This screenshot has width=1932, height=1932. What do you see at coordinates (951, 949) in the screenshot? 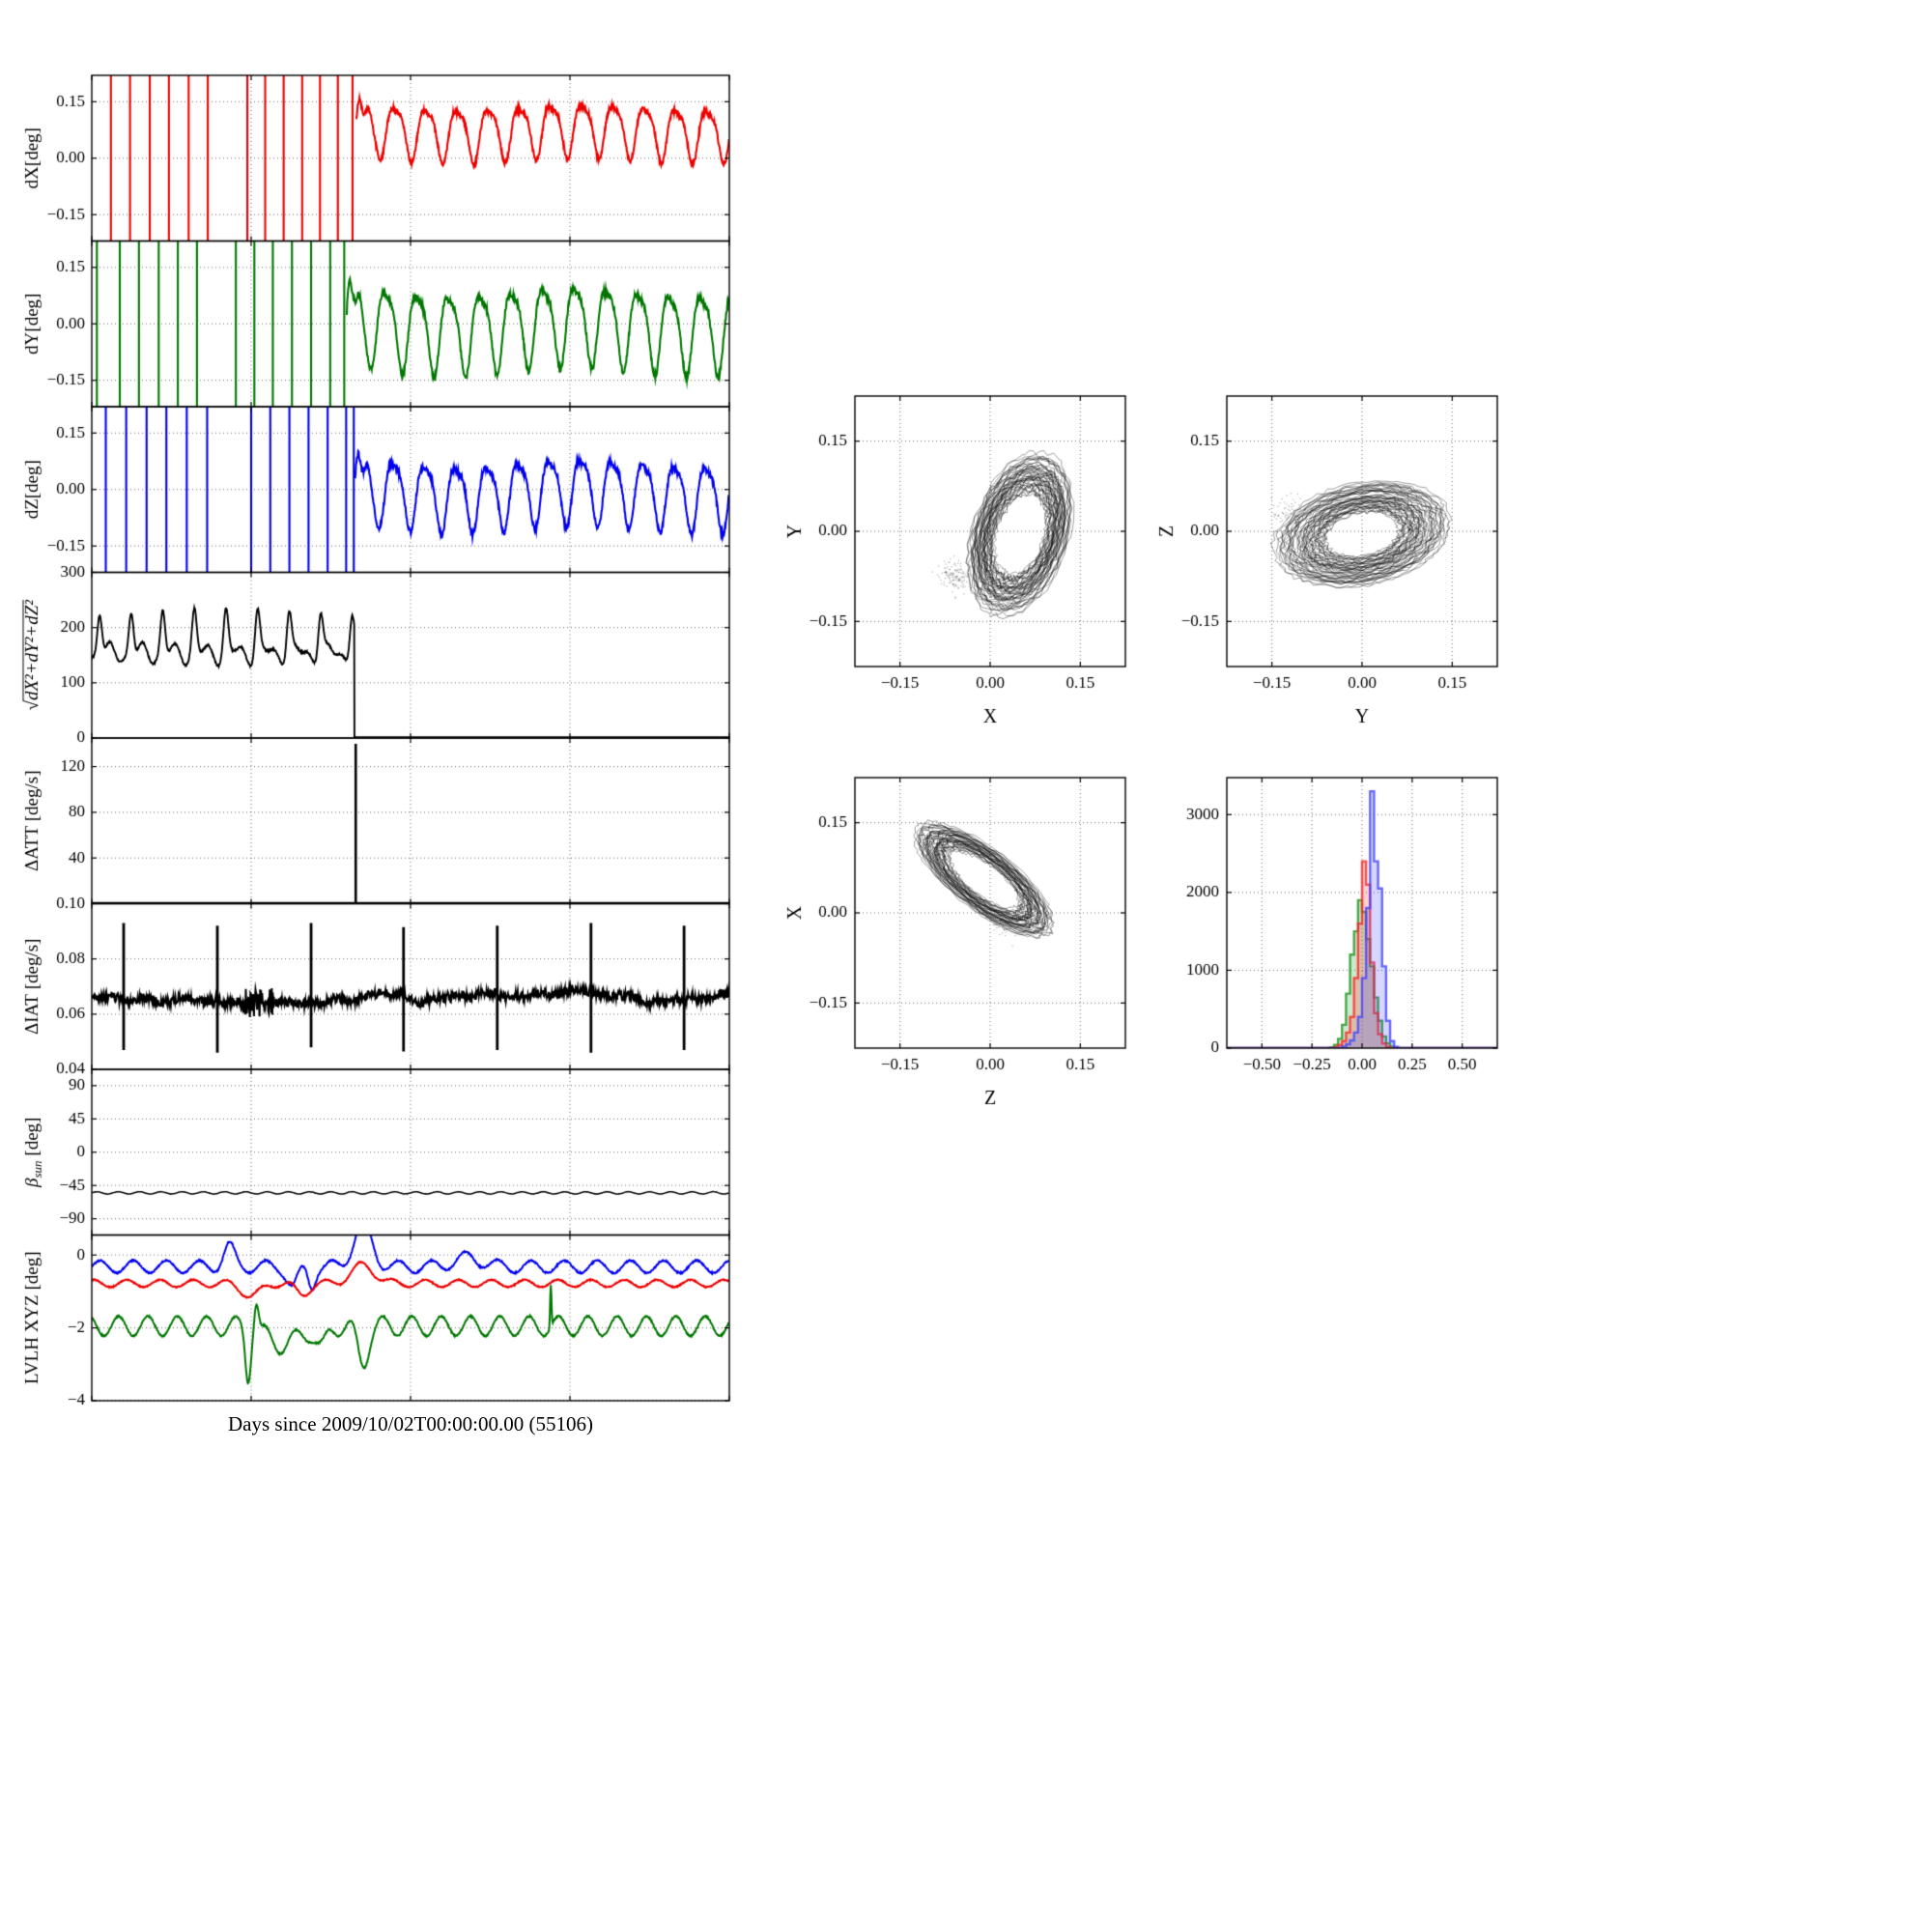
I see `scatter-x-vs-z-canvas` at bounding box center [951, 949].